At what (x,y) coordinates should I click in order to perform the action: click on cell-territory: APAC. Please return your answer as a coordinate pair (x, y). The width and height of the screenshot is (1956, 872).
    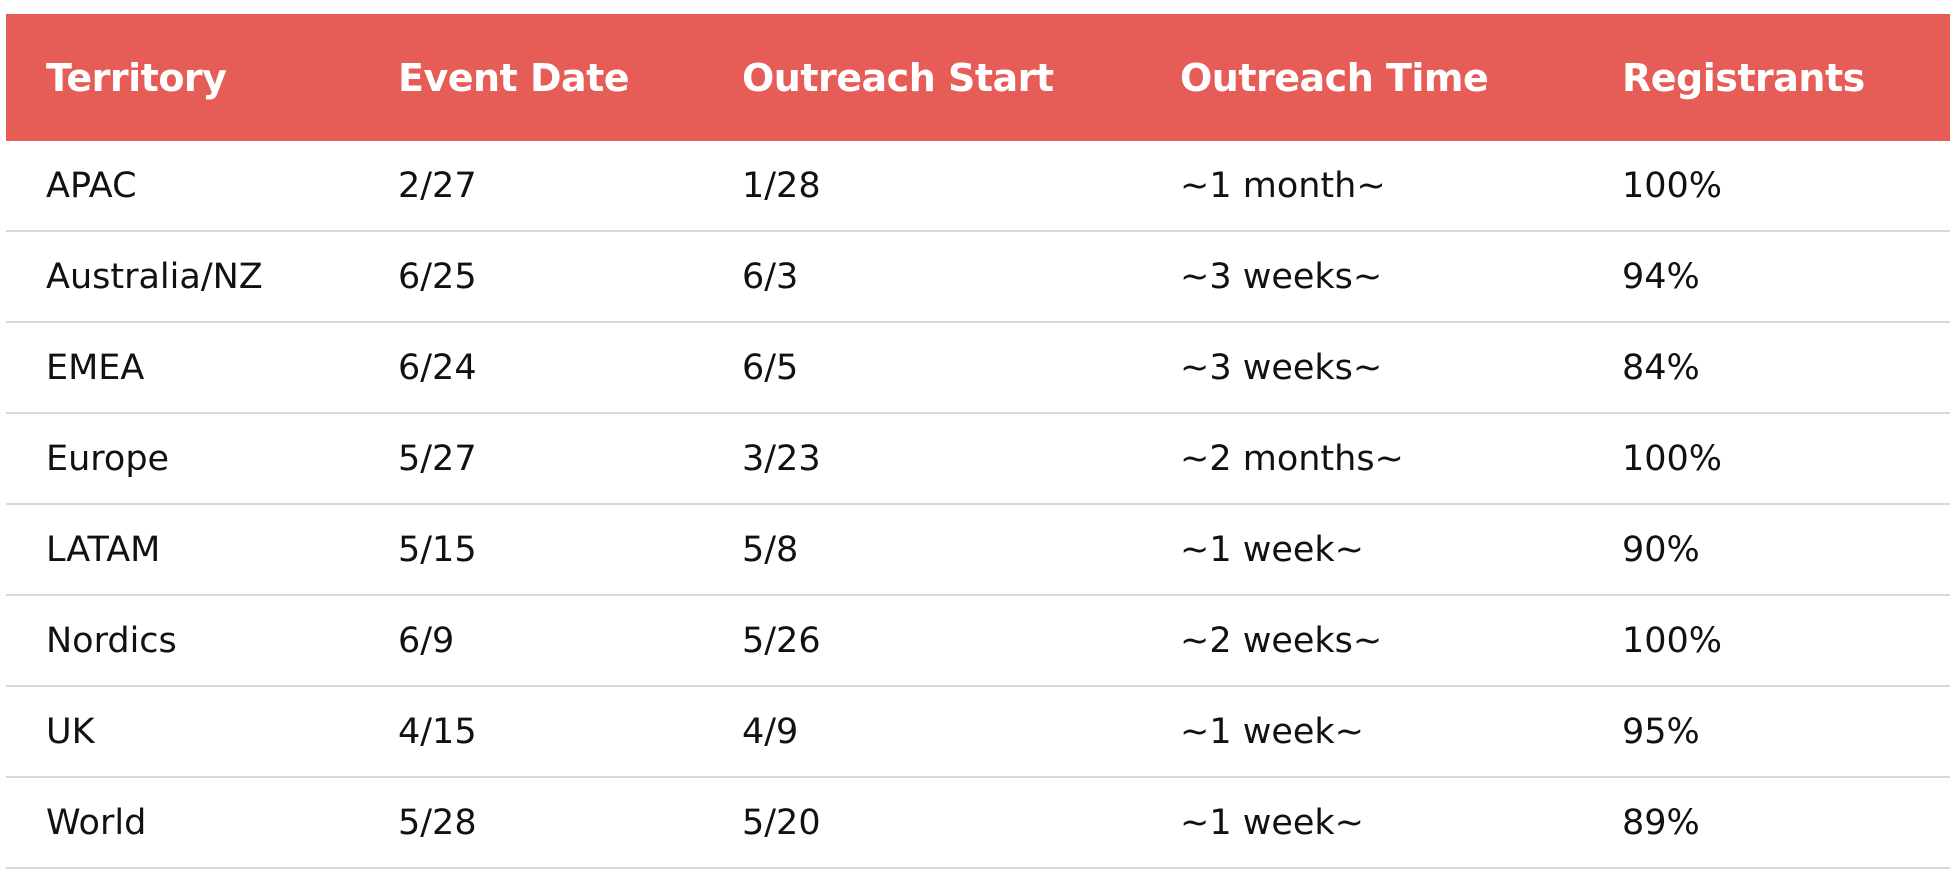
    Looking at the image, I should click on (202, 186).